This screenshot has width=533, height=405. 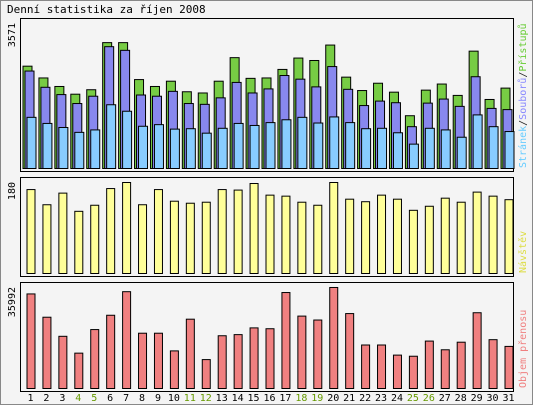 What do you see at coordinates (142, 398) in the screenshot?
I see `x-tick-label-8: 8` at bounding box center [142, 398].